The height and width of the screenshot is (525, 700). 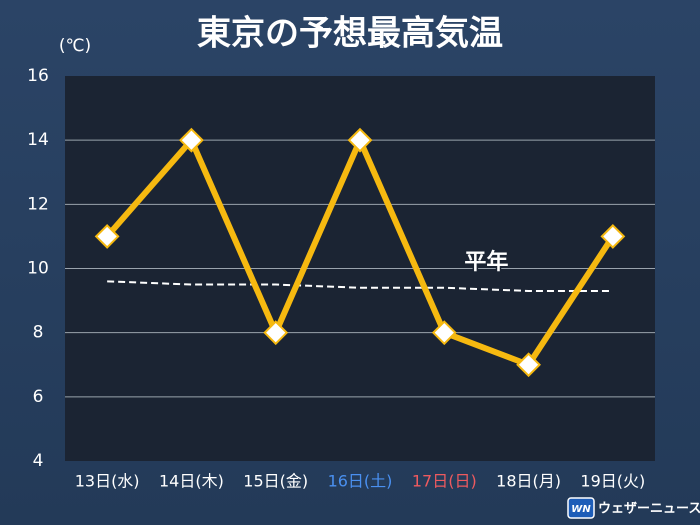 I want to click on y-tick-label: 6, so click(x=38, y=397).